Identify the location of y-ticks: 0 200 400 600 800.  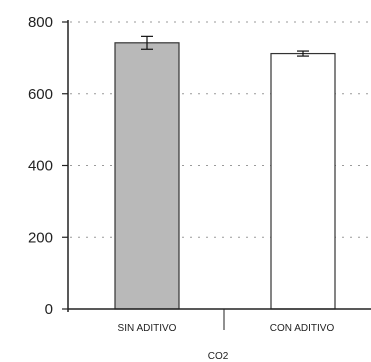
(48, 166).